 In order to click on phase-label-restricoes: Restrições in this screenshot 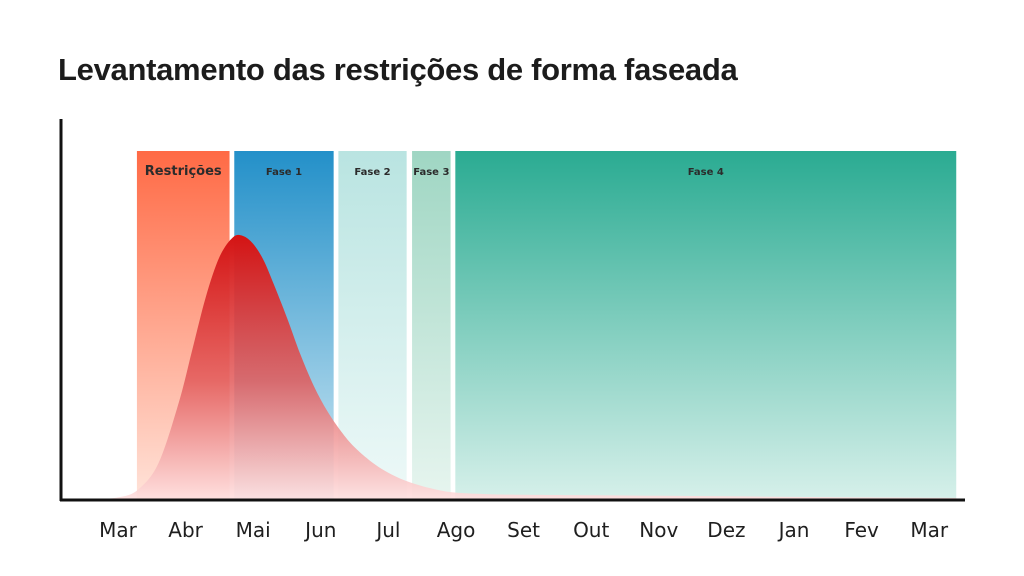, I will do `click(183, 171)`.